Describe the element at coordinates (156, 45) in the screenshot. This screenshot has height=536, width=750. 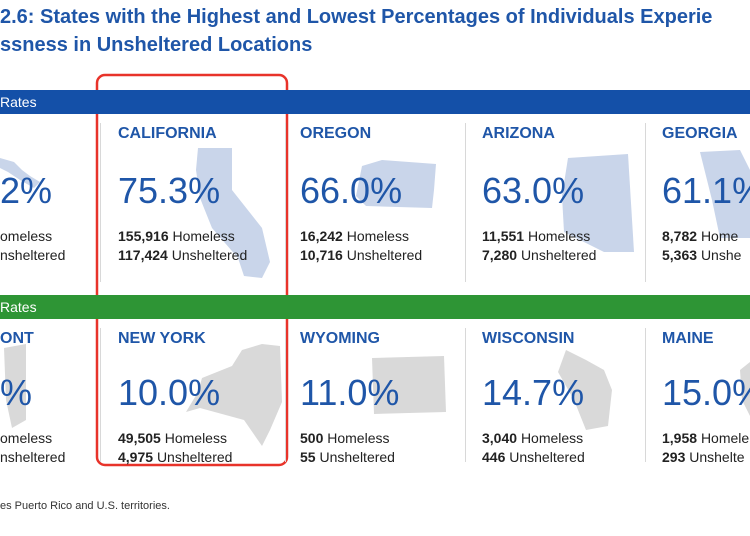
I see `title-line: ssness in Unsheltered Locations` at that location.